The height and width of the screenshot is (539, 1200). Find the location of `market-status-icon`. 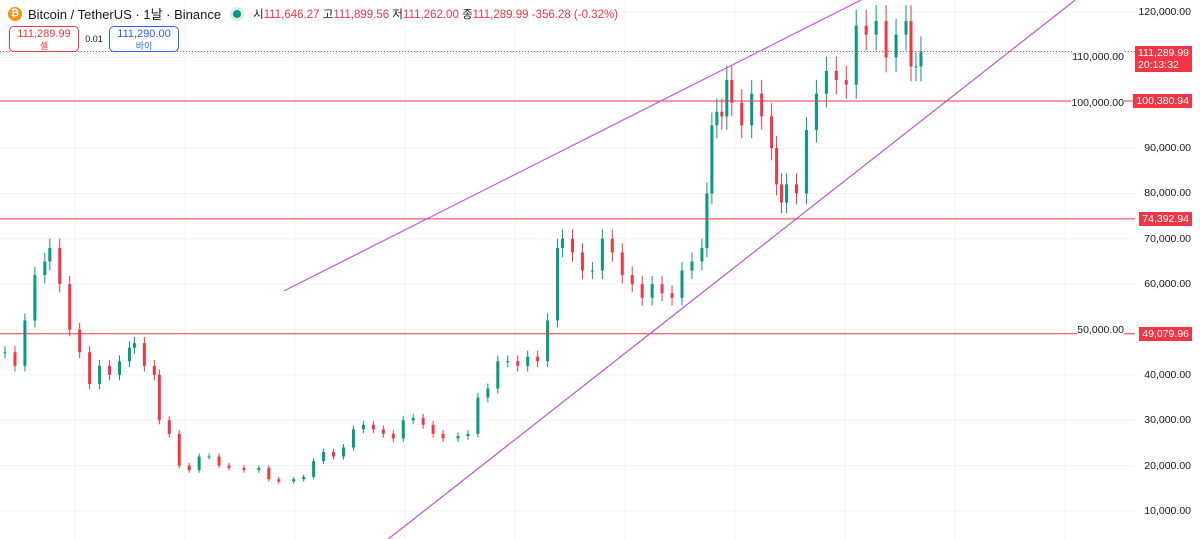

market-status-icon is located at coordinates (237, 13).